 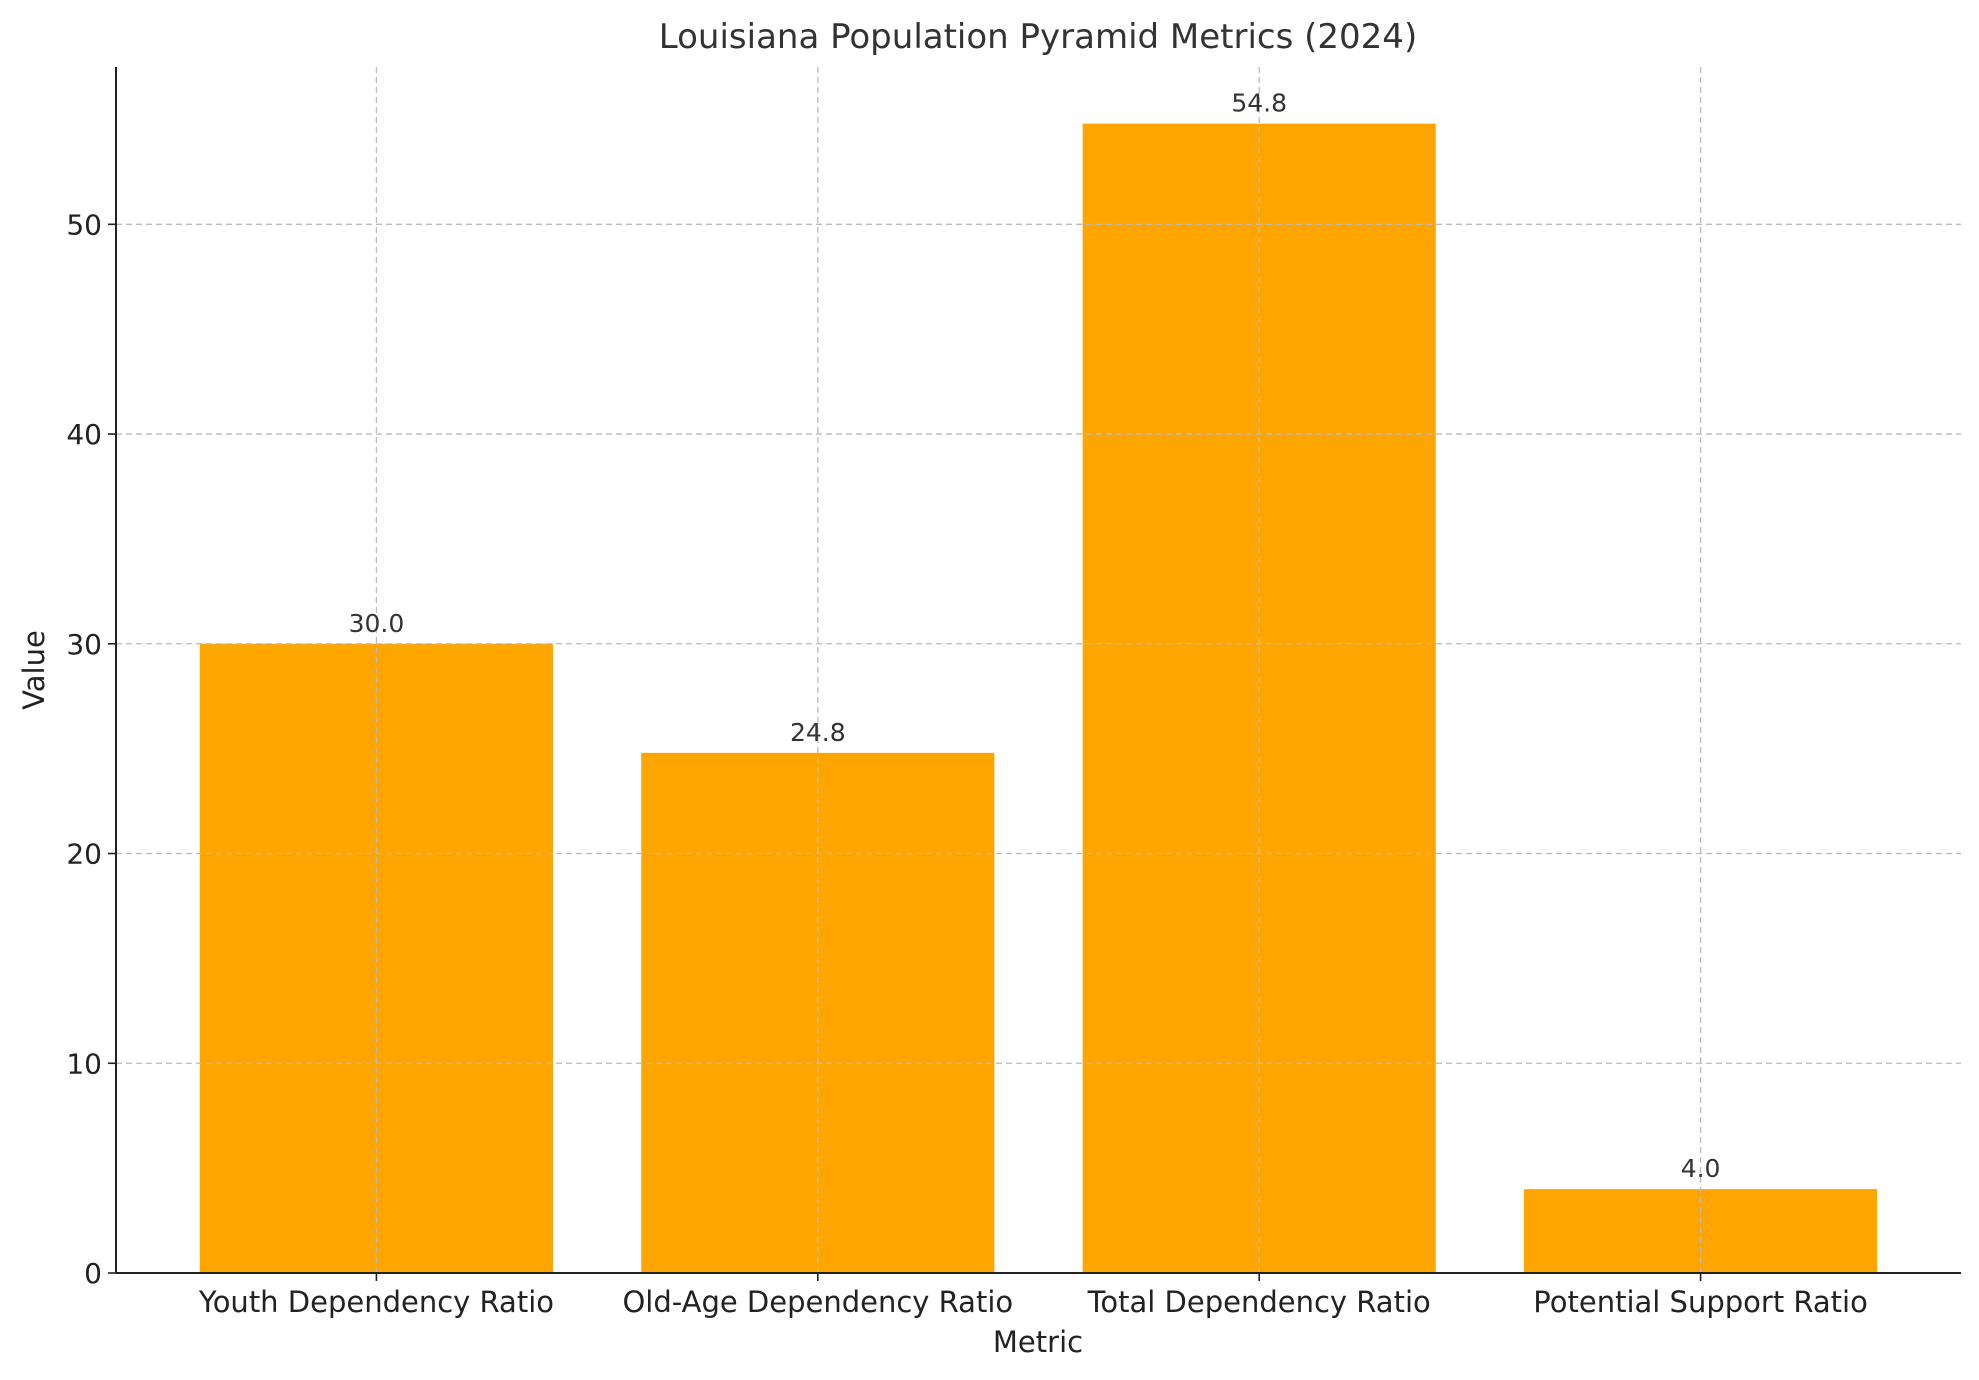 What do you see at coordinates (377, 623) in the screenshot?
I see `data-label: 30.0` at bounding box center [377, 623].